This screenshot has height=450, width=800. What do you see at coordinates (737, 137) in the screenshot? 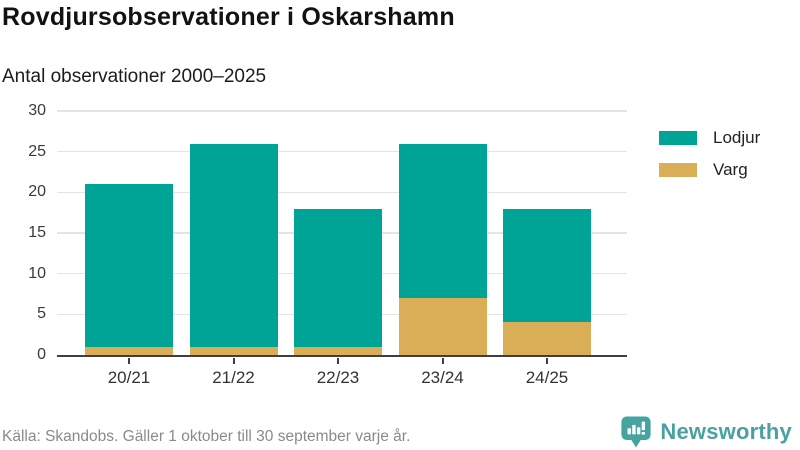
I see `legend-label-lodjur: Lodjur` at bounding box center [737, 137].